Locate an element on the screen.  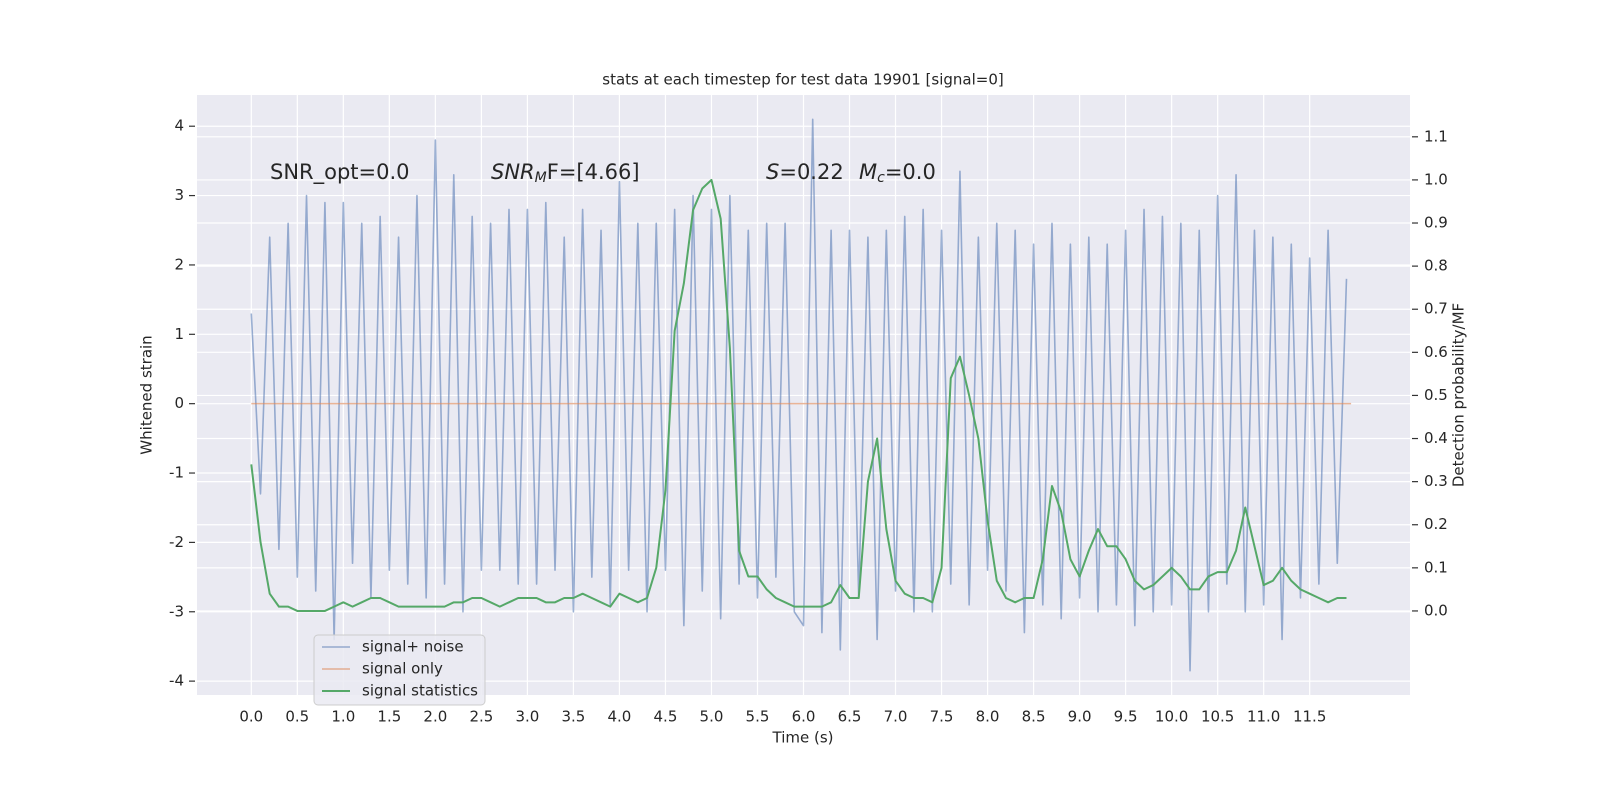
y2-tick-label: 0.8 is located at coordinates (1436, 266).